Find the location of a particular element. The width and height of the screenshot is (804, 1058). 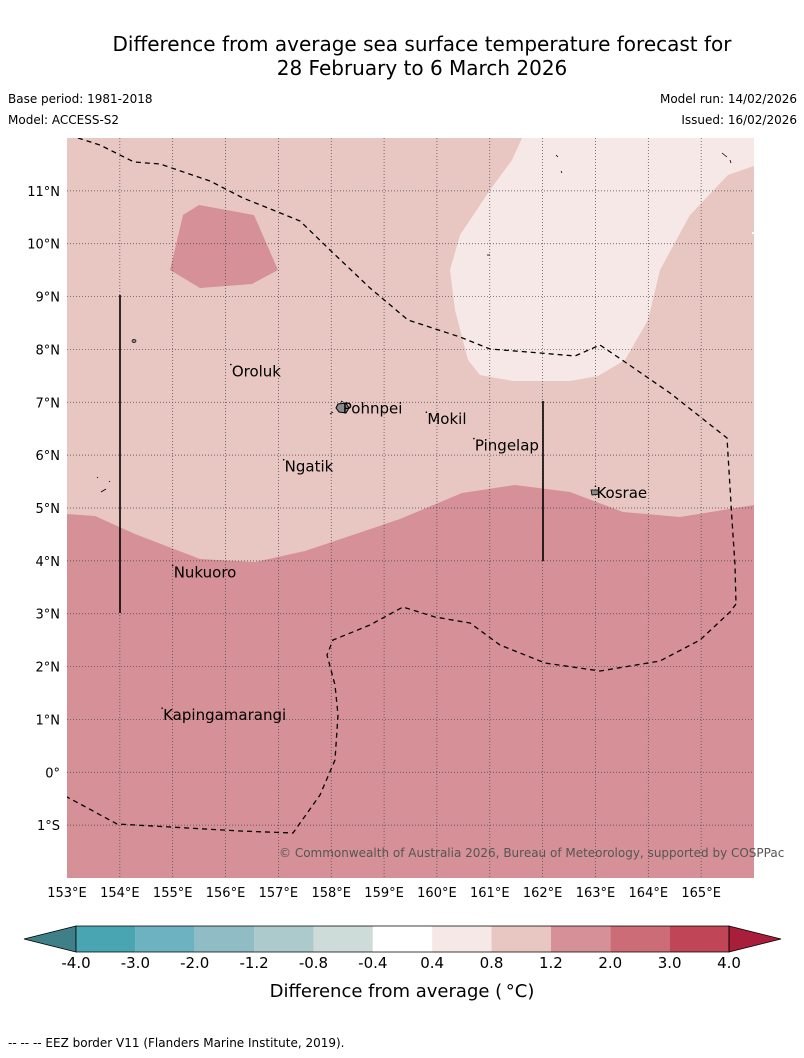

colorbar-tick-label: -1.2 is located at coordinates (253, 963).